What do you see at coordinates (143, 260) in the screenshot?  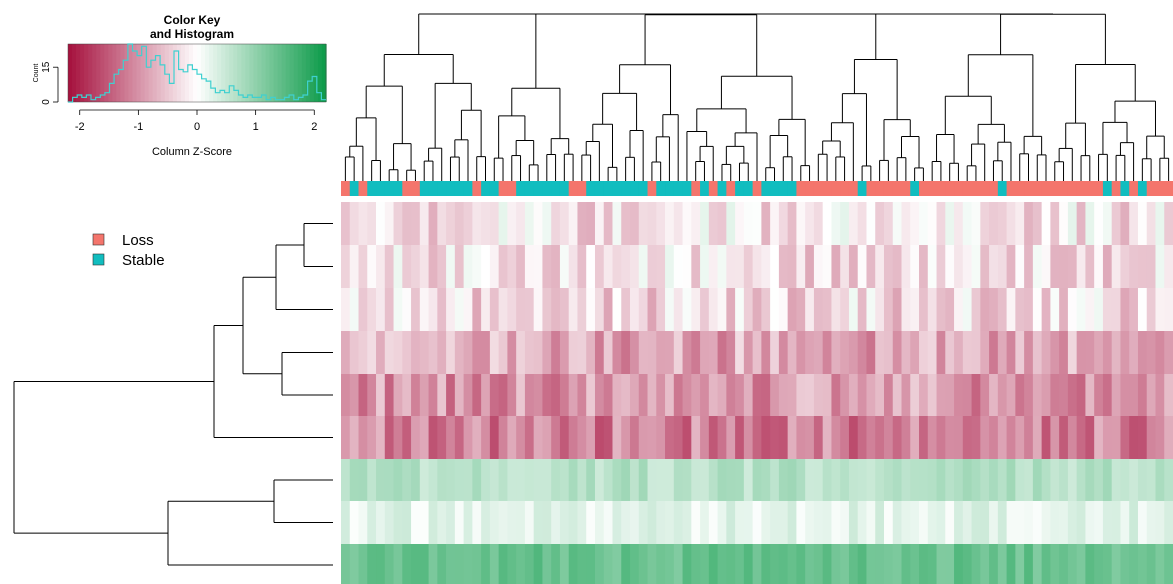 I see `legend-label-stable: Stable` at bounding box center [143, 260].